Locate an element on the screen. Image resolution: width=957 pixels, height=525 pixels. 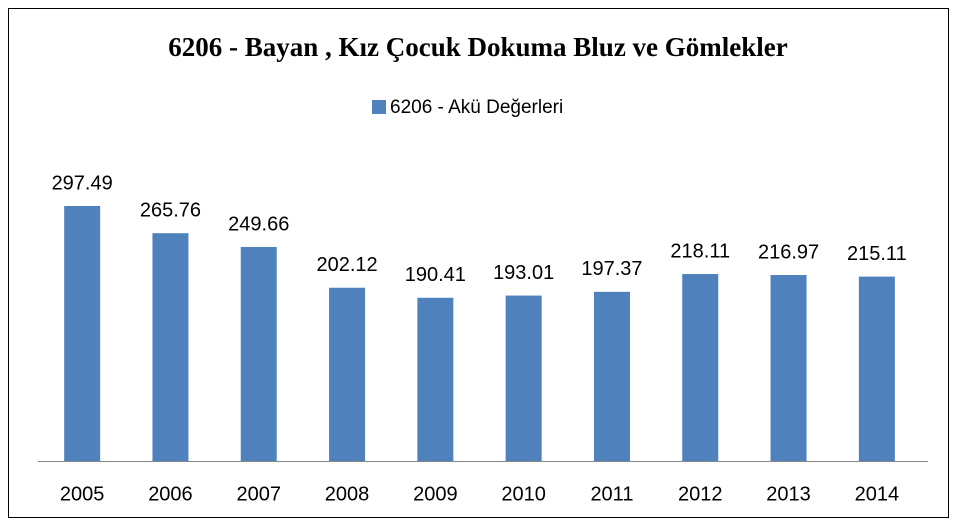
x-tick-label: 2011 is located at coordinates (611, 494).